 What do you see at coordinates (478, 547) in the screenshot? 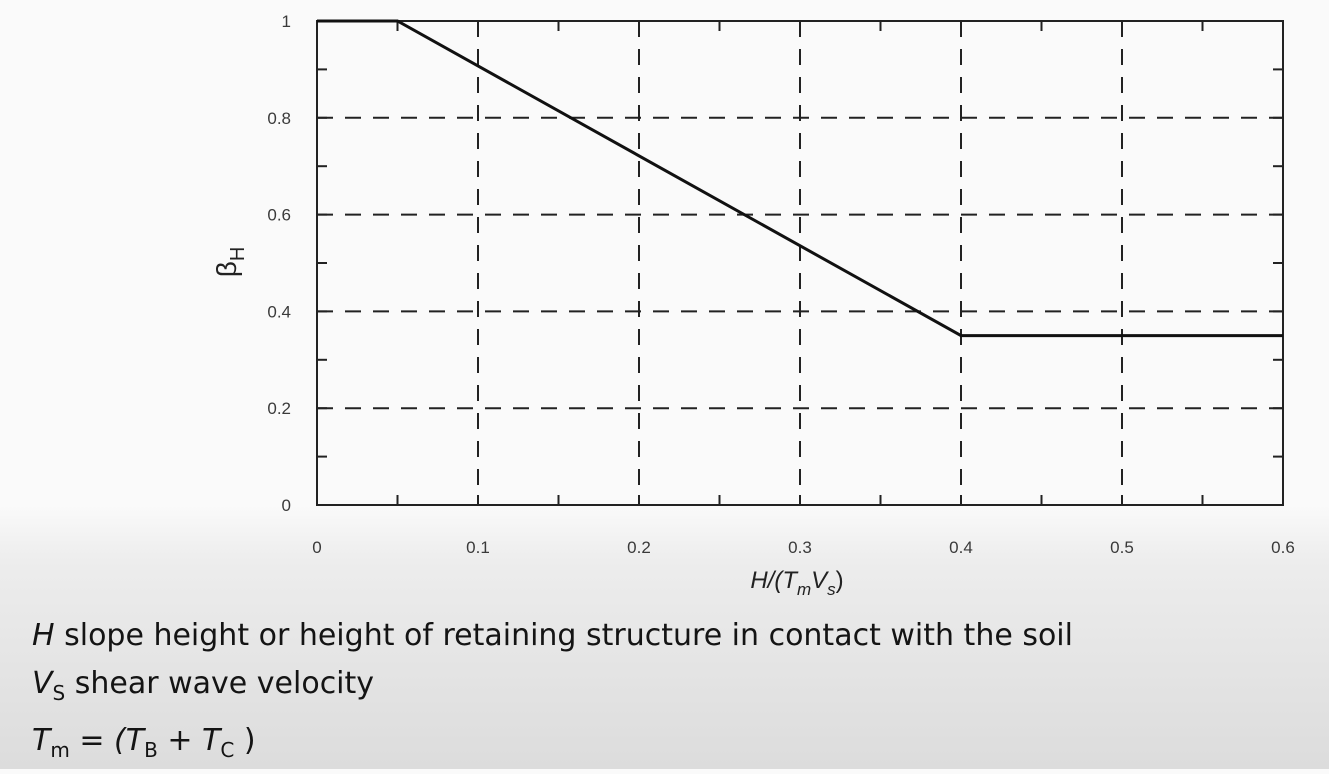
I see `x-tick-label: 0.1` at bounding box center [478, 547].